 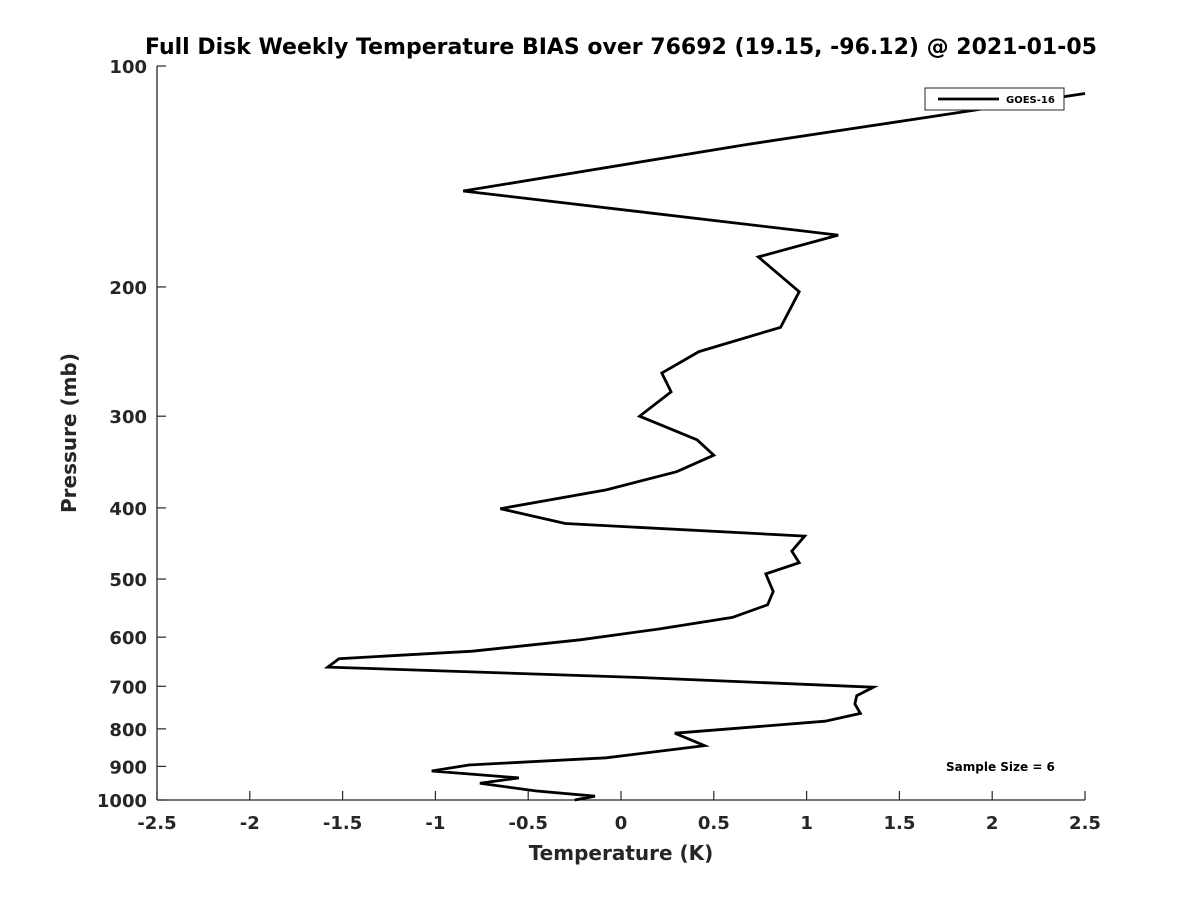 I want to click on x-tick-label: -0.5, so click(x=528, y=823).